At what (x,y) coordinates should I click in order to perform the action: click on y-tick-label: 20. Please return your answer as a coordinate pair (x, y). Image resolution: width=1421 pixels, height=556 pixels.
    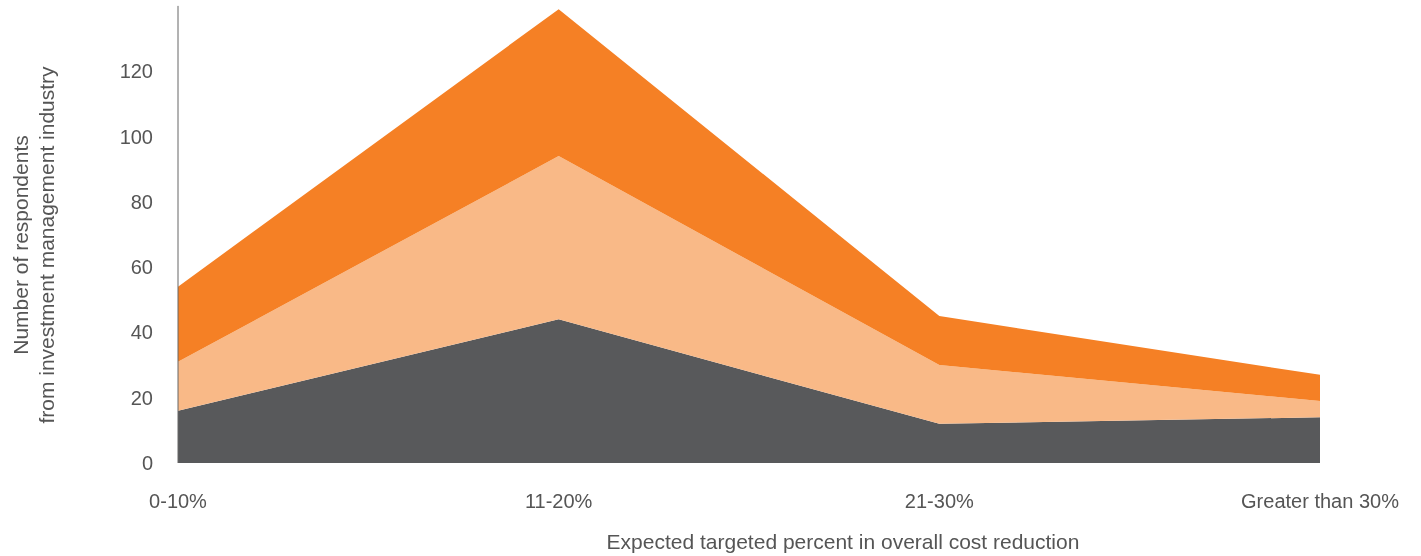
    Looking at the image, I should click on (141, 397).